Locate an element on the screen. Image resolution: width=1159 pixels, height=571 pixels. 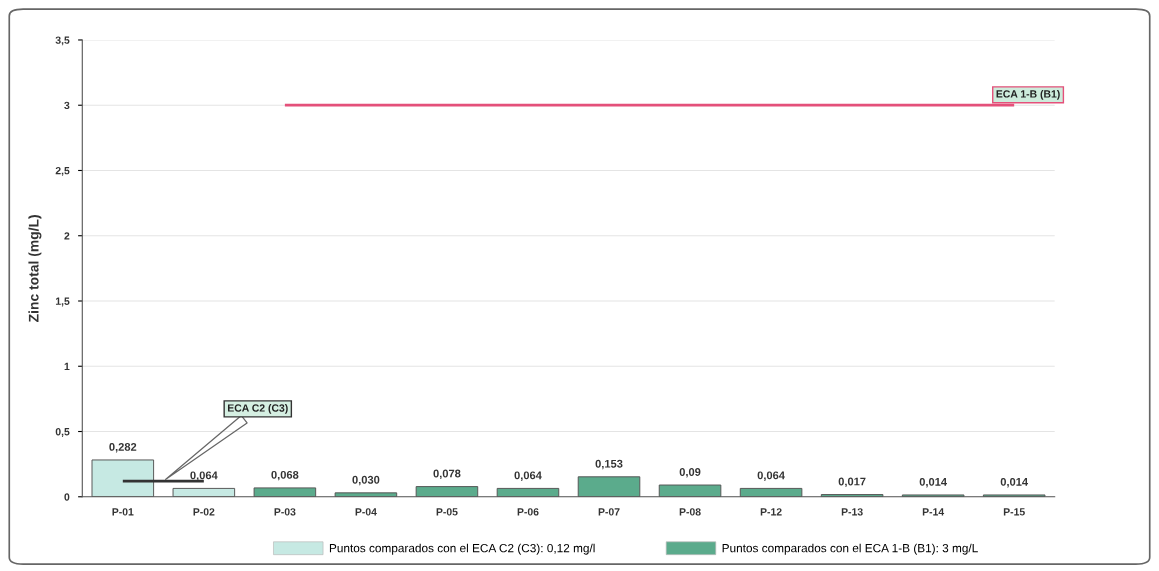
x-tick-label: P-03 is located at coordinates (285, 512).